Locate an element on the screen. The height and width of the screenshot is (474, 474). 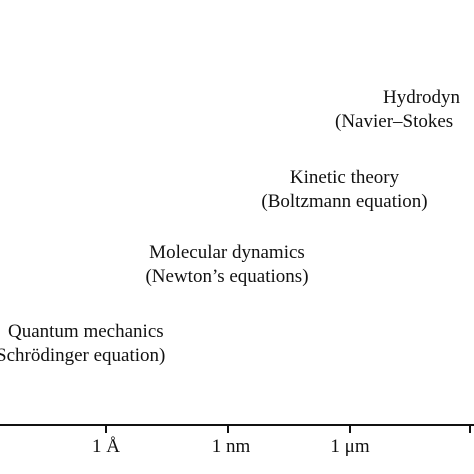
regime-quantum-mechanics-subtitle: Schrödinger equation) is located at coordinates (83, 355).